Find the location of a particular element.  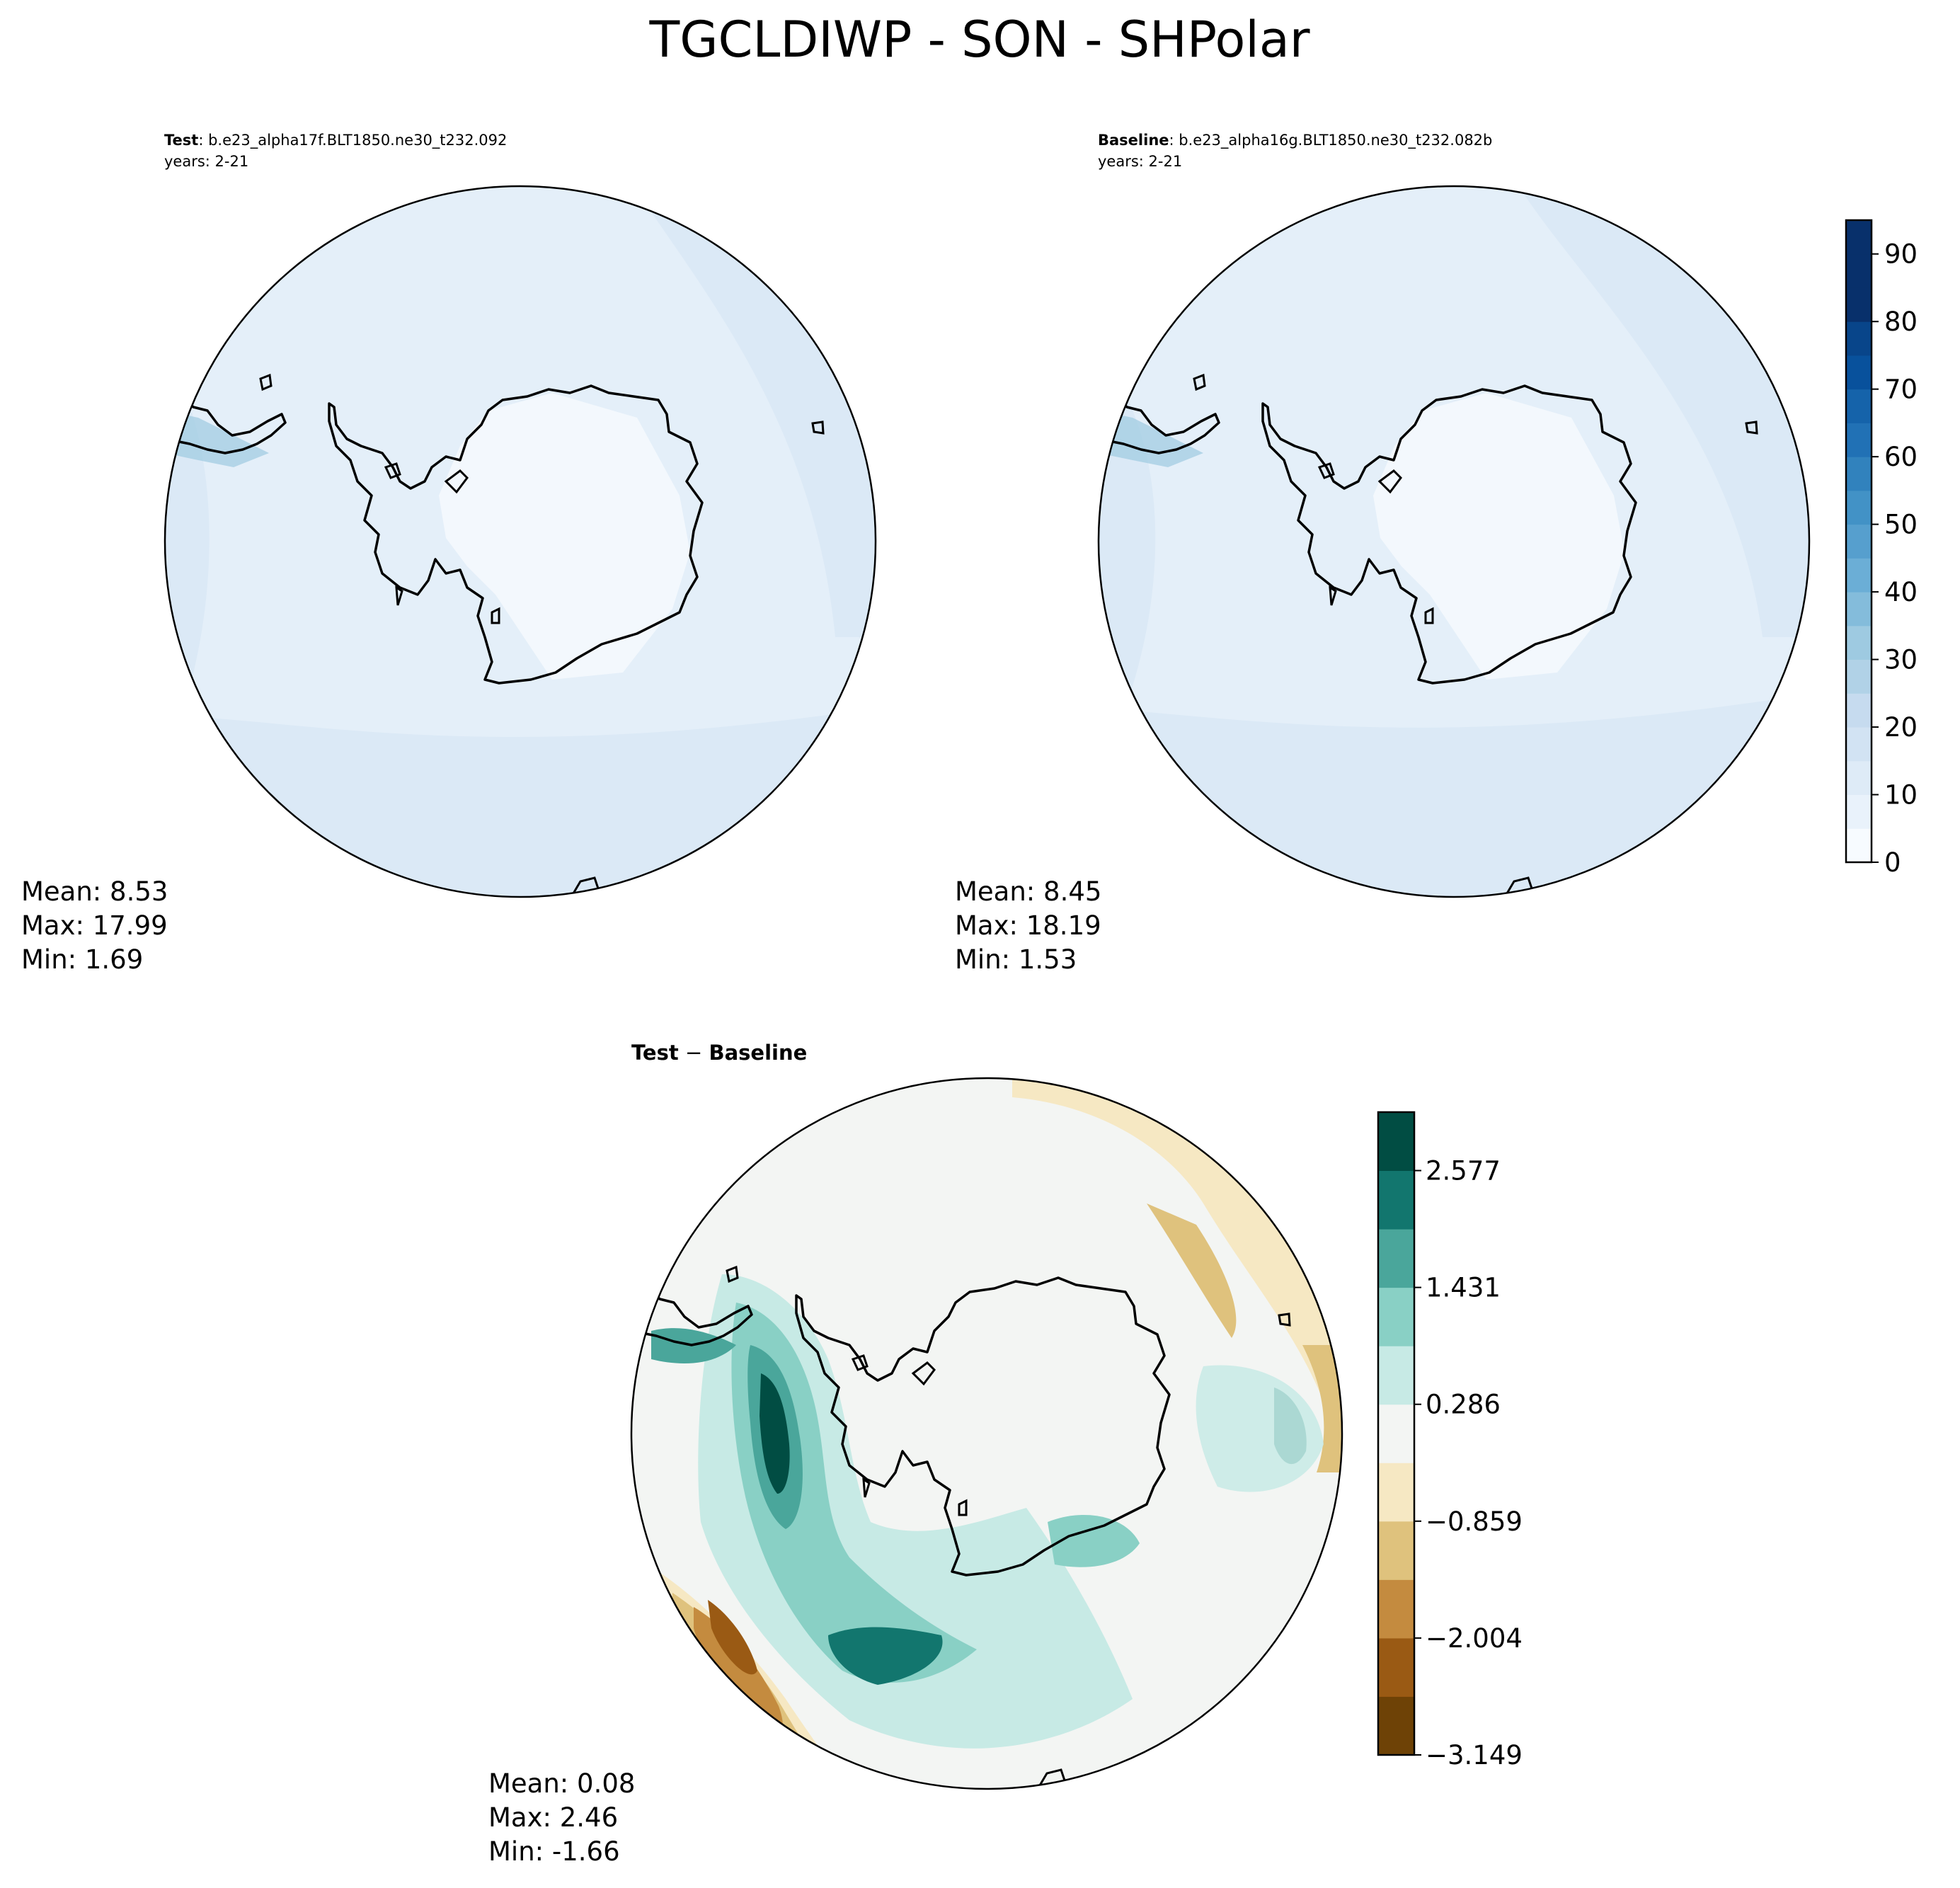

main-colorbar-tick-label: 80 is located at coordinates (1901, 322).